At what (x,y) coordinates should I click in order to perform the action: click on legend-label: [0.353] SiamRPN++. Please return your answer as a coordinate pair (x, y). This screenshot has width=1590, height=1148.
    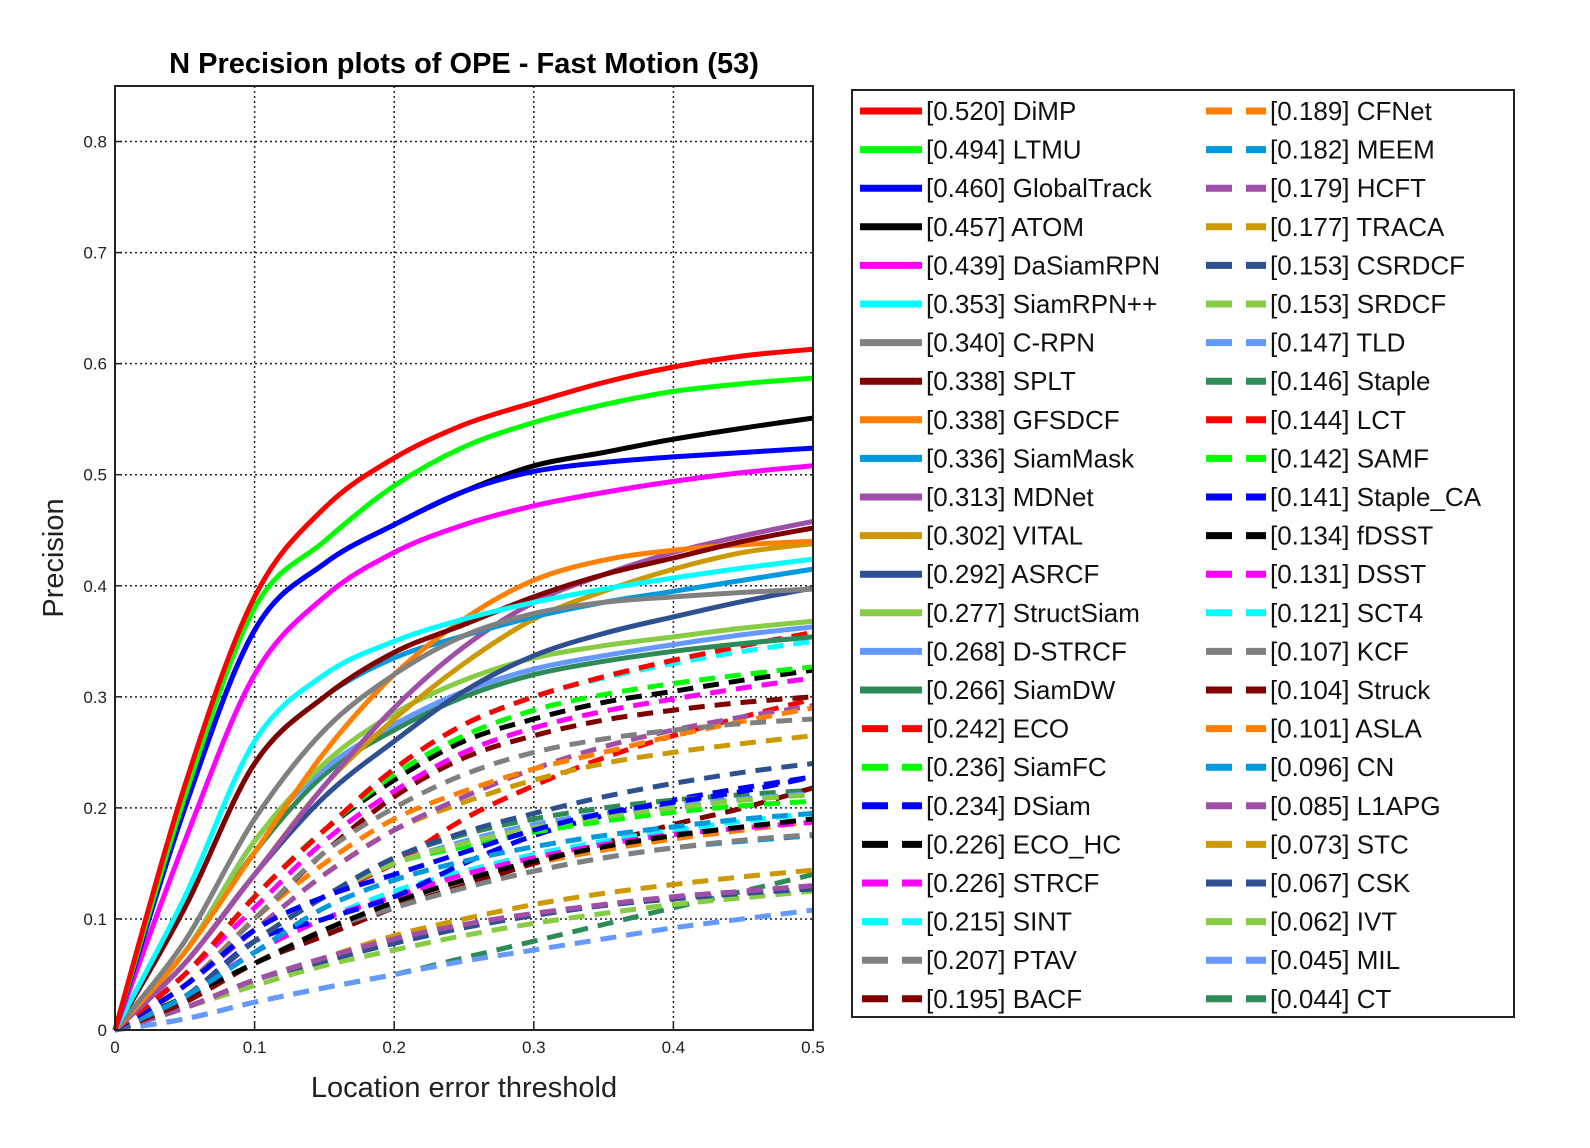
    Looking at the image, I should click on (1041, 304).